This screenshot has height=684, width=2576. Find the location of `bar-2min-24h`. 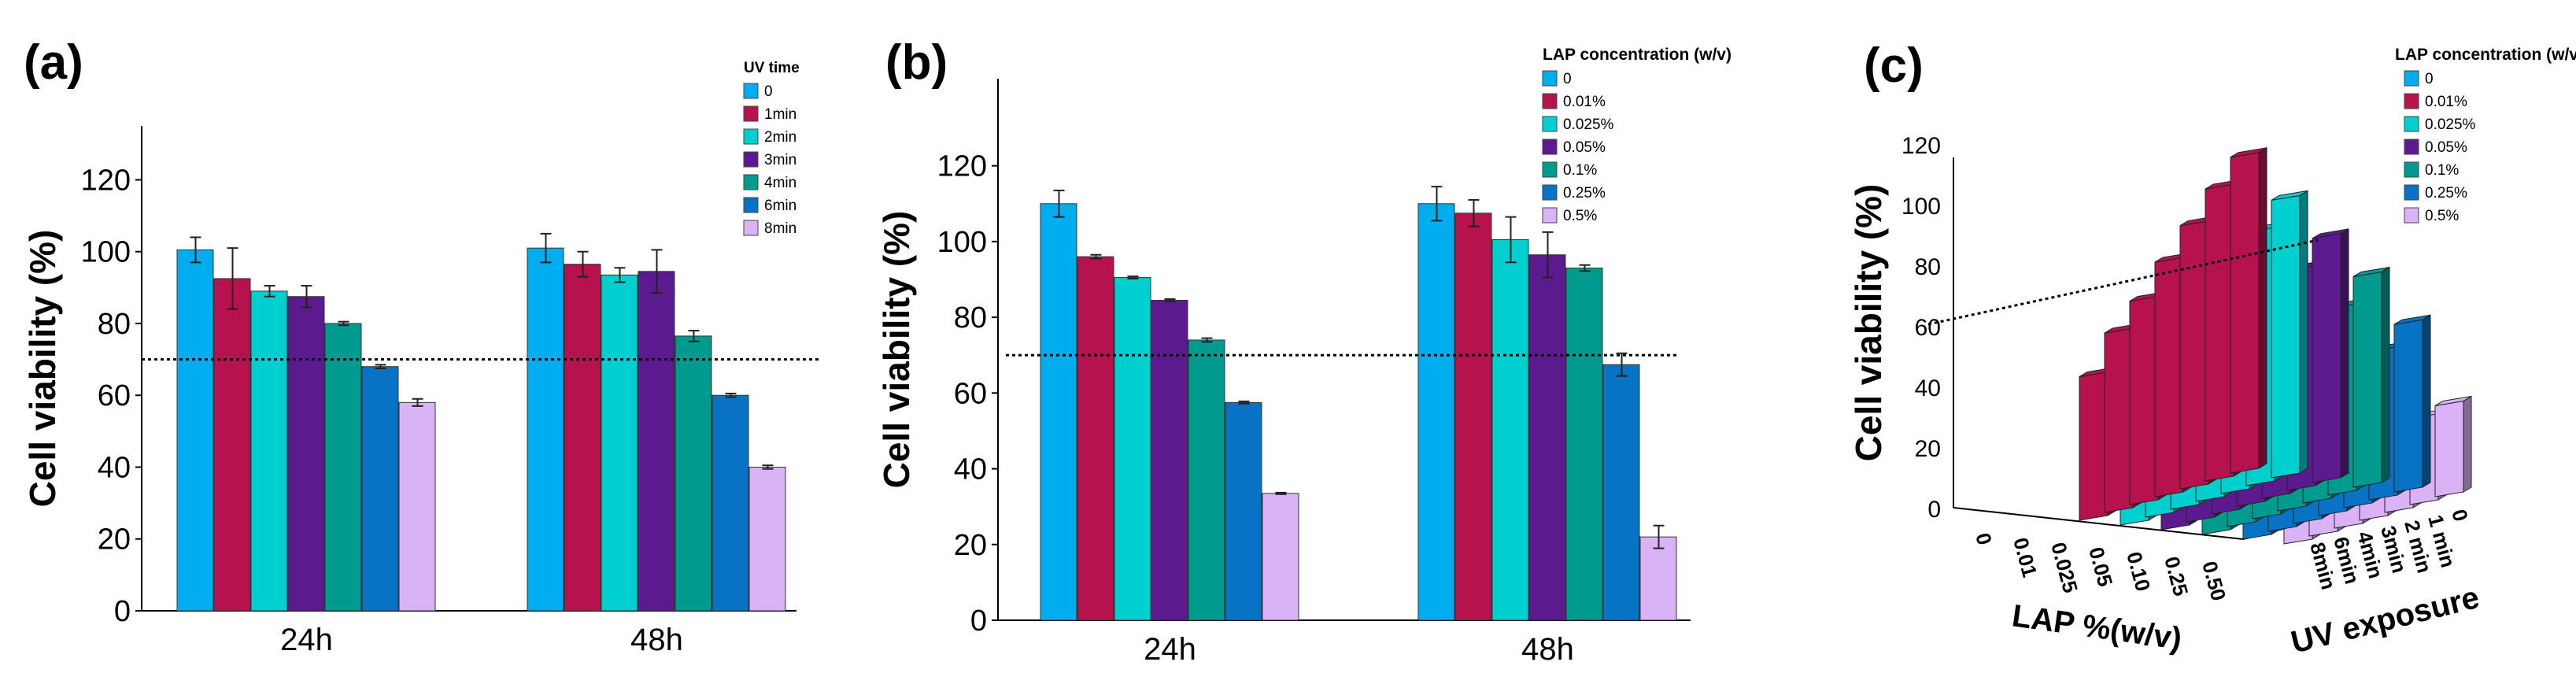

bar-2min-24h is located at coordinates (269, 451).